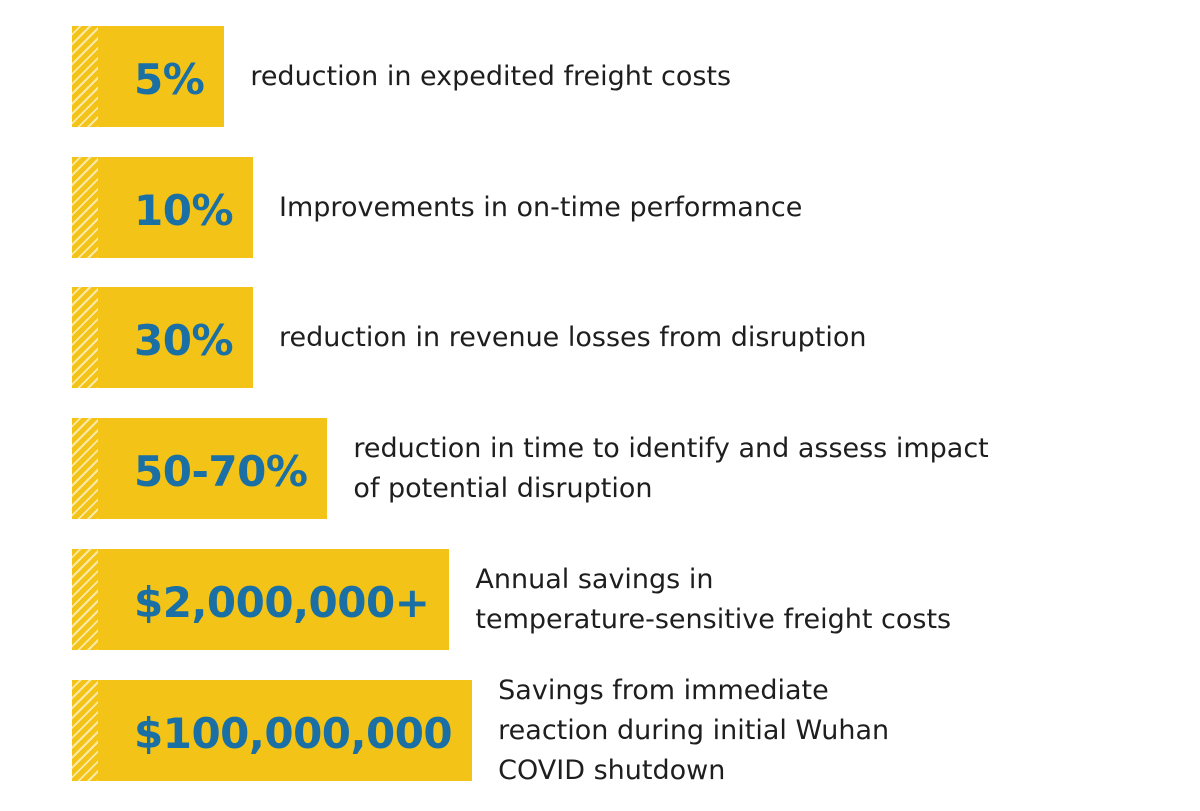 The image size is (1200, 811). Describe the element at coordinates (503, 488) in the screenshot. I see `description-line: of potential disruption` at that location.